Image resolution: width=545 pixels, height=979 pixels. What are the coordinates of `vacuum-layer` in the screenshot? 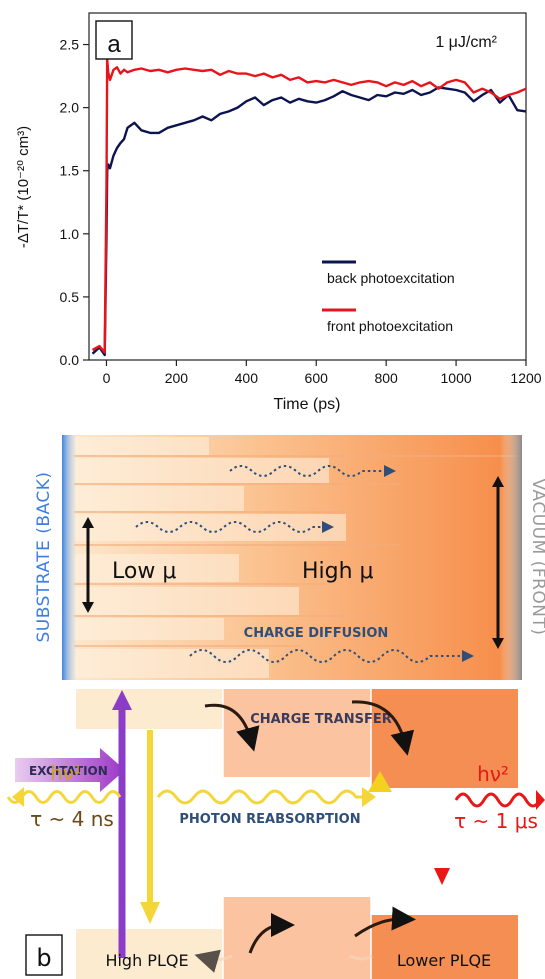 It's located at (511, 557).